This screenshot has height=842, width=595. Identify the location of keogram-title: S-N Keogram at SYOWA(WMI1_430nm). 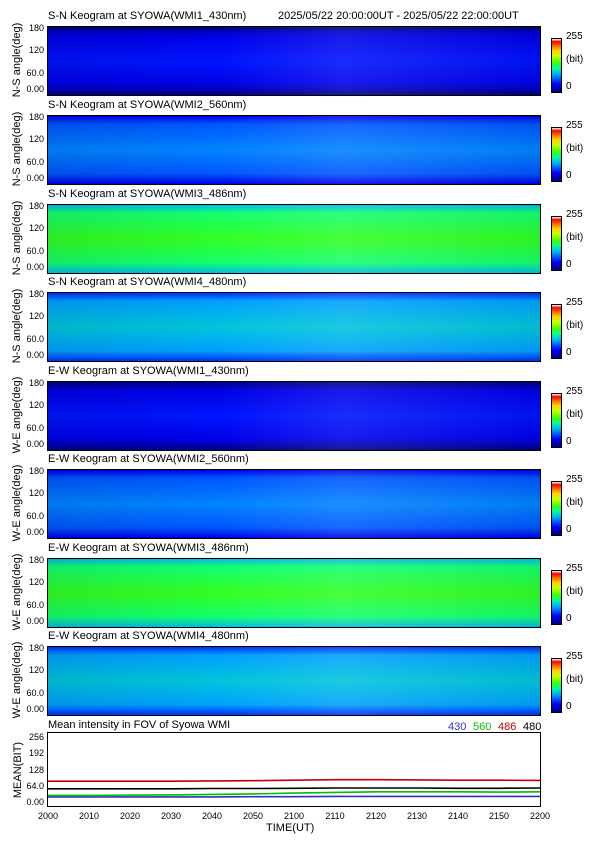
(147, 16).